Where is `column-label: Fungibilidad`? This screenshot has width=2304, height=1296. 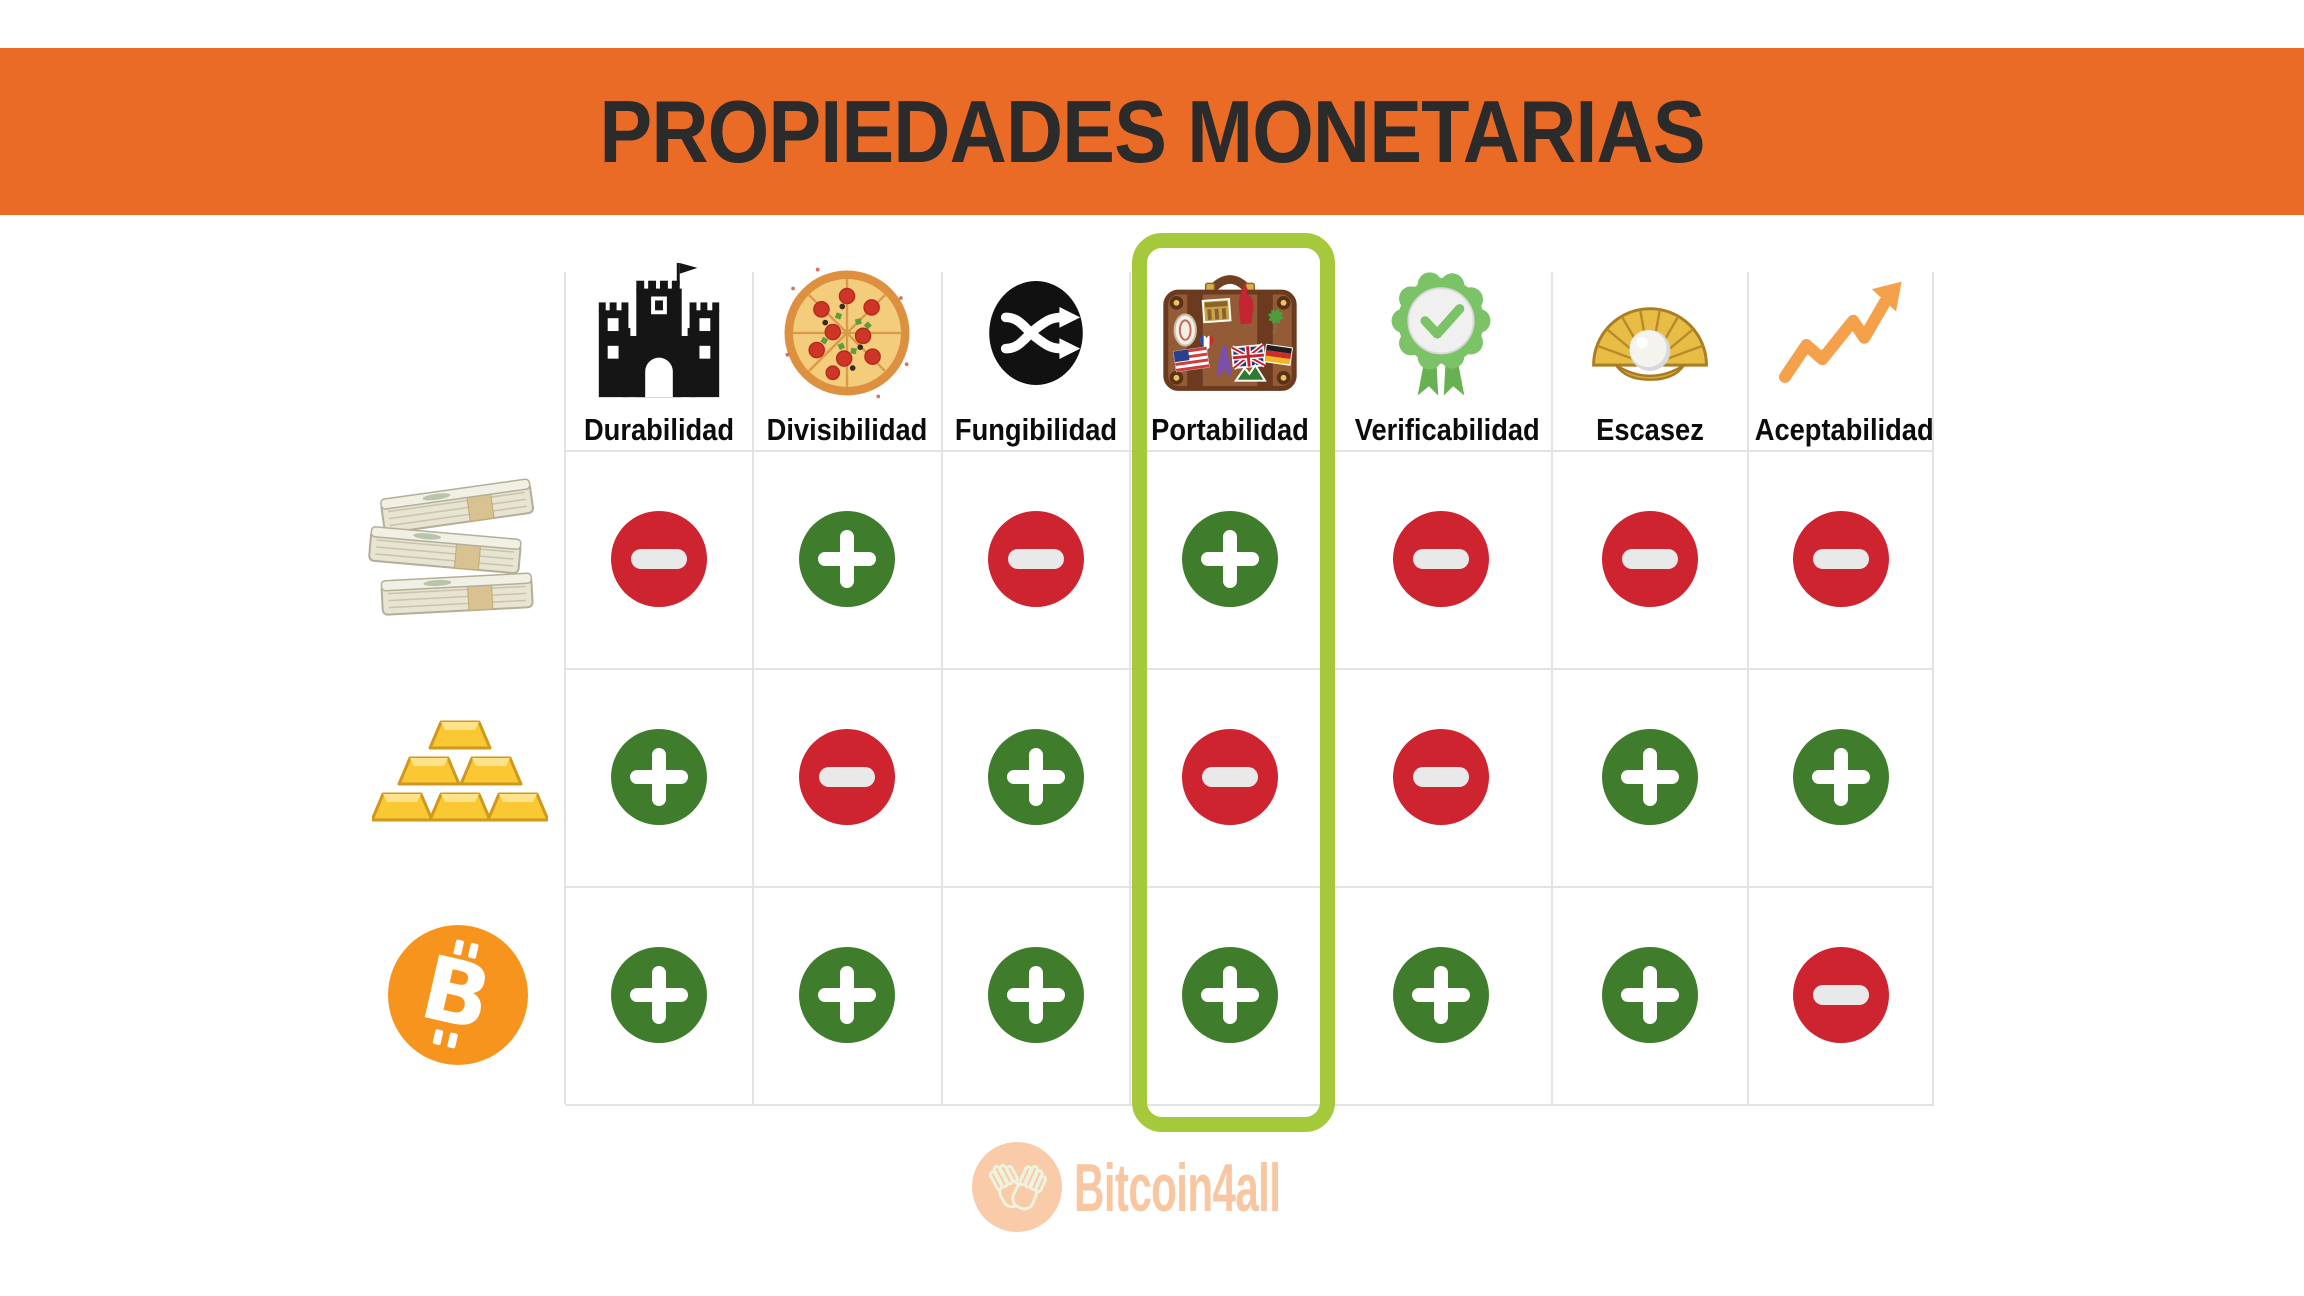
column-label: Fungibilidad is located at coordinates (1036, 429).